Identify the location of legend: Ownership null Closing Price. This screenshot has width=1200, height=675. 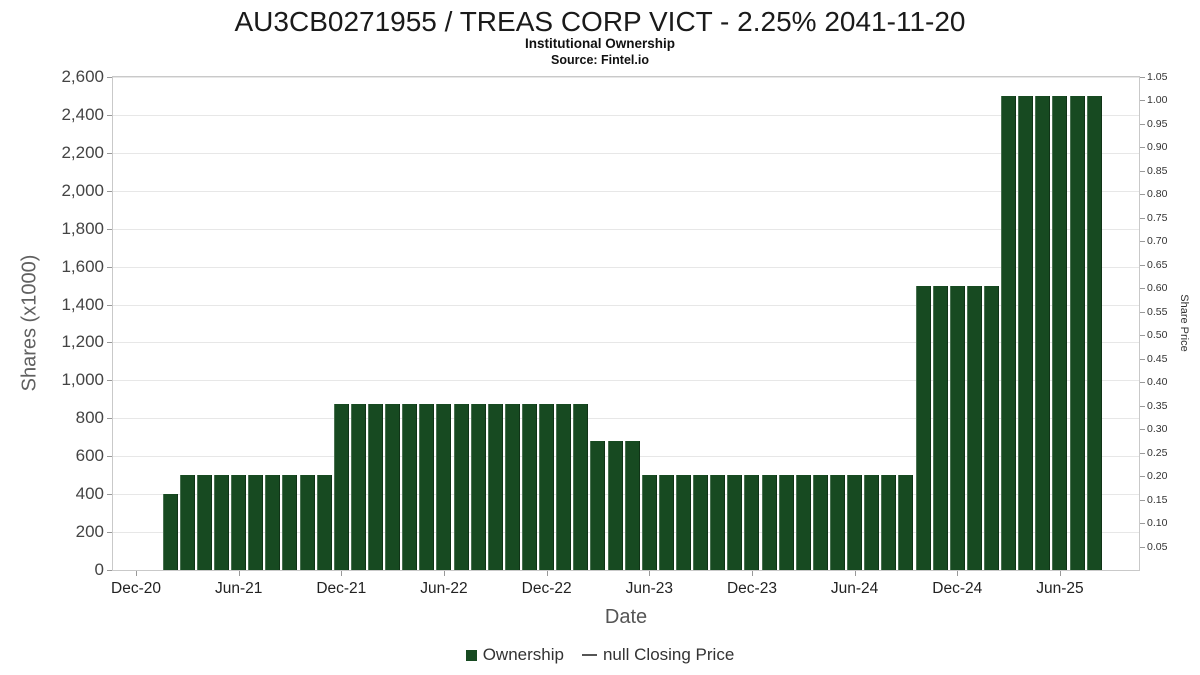
(600, 655).